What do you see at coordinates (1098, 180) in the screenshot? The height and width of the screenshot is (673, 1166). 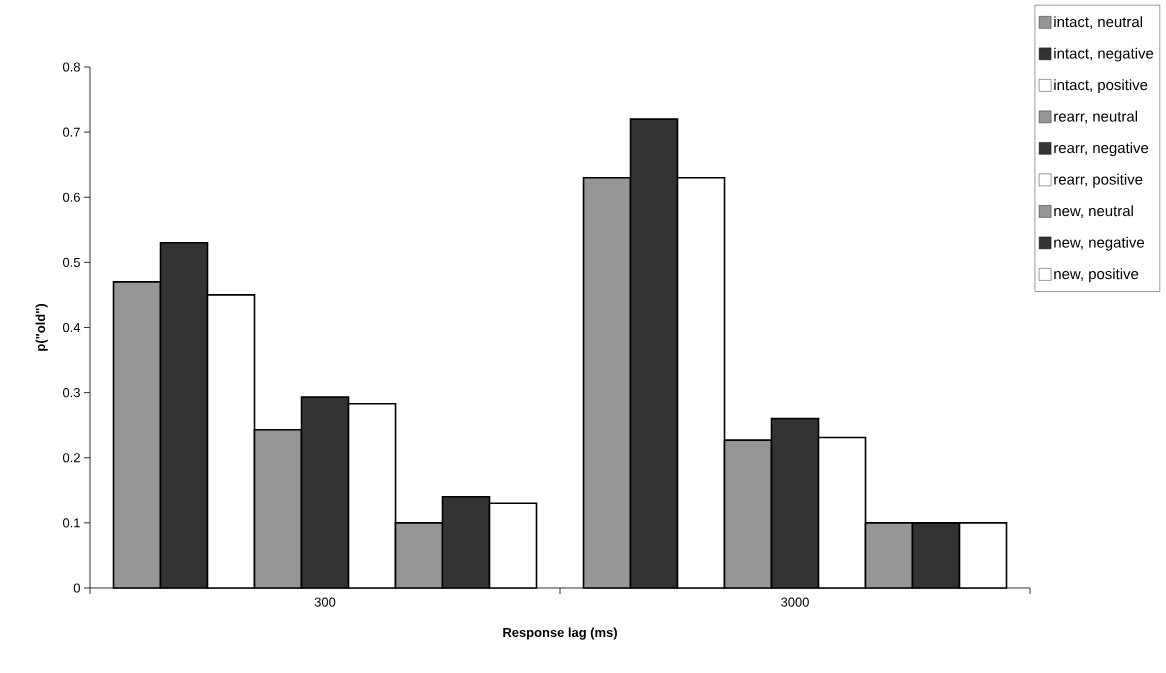 I see `legend-label: rearr, positive` at bounding box center [1098, 180].